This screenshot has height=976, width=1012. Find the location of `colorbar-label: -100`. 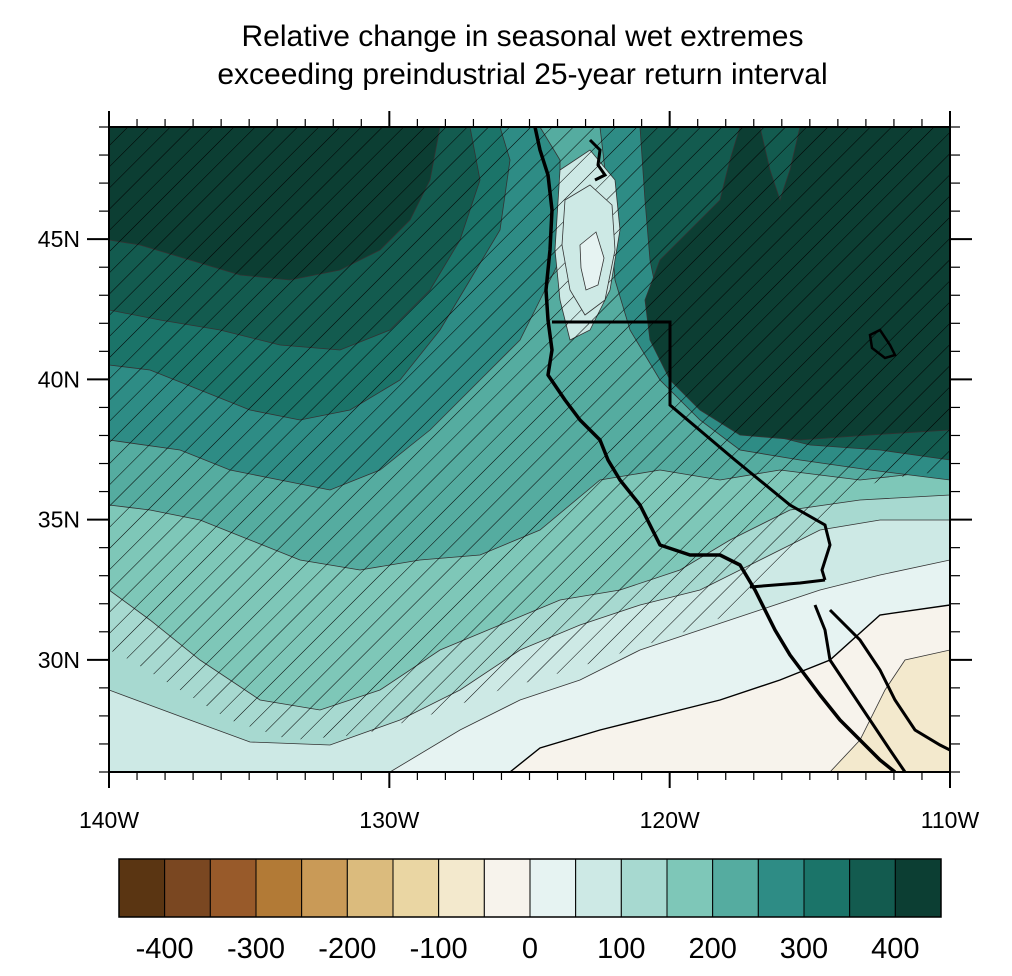

colorbar-label: -100 is located at coordinates (439, 949).